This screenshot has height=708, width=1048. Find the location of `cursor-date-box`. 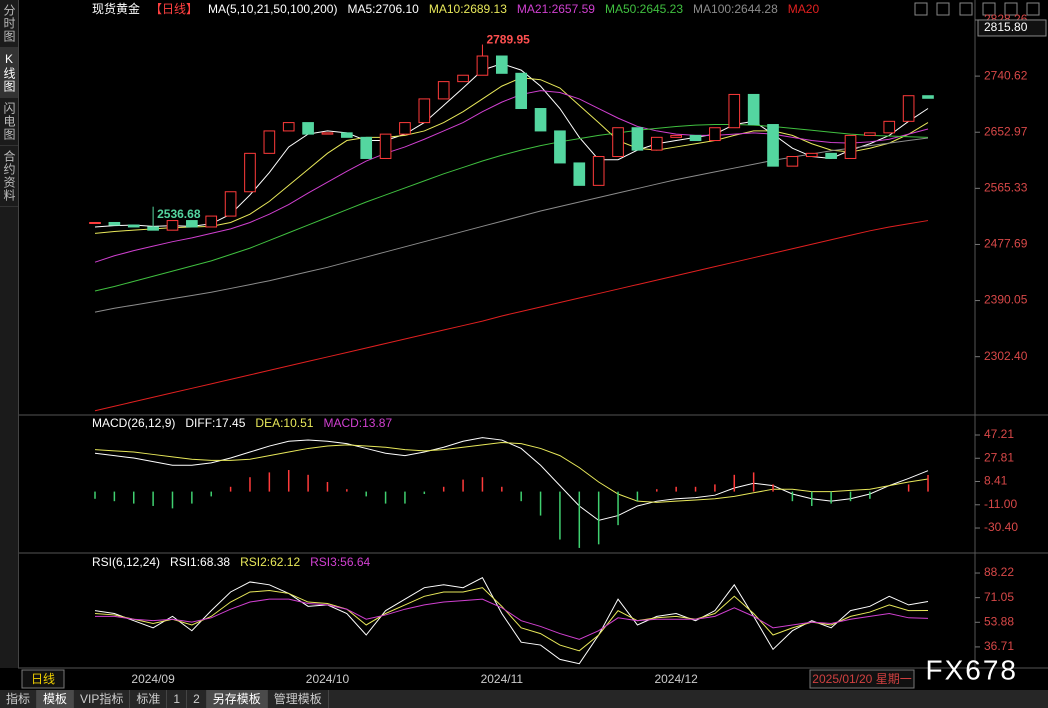

cursor-date-box is located at coordinates (862, 679).